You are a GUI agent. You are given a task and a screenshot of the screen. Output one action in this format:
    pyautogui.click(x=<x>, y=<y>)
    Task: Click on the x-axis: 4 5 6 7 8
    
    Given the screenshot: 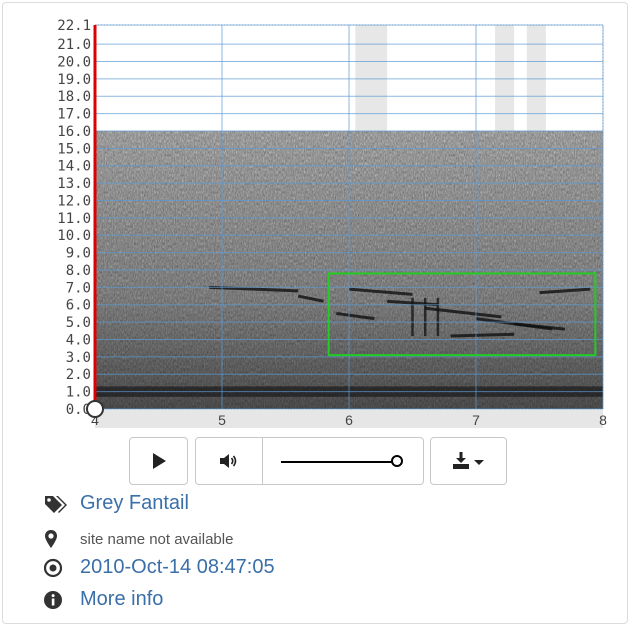 What is the action you would take?
    pyautogui.click(x=349, y=419)
    